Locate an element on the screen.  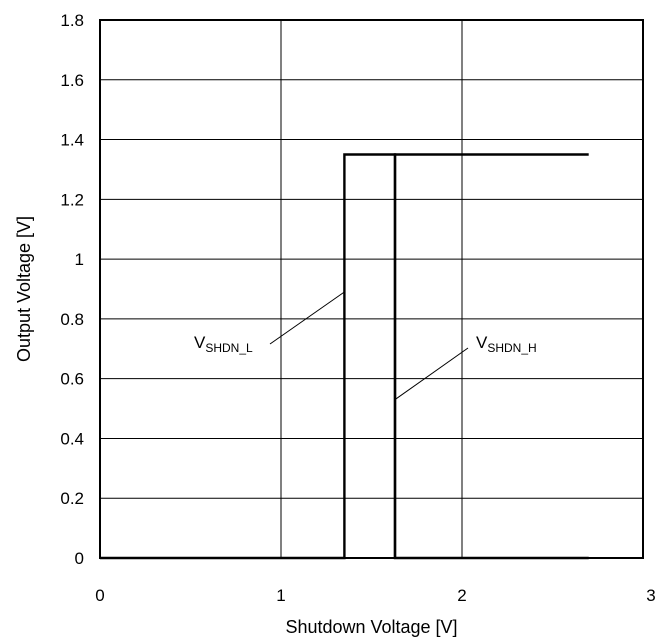
y-axis-label: Output Voltage [V] is located at coordinates (24, 289).